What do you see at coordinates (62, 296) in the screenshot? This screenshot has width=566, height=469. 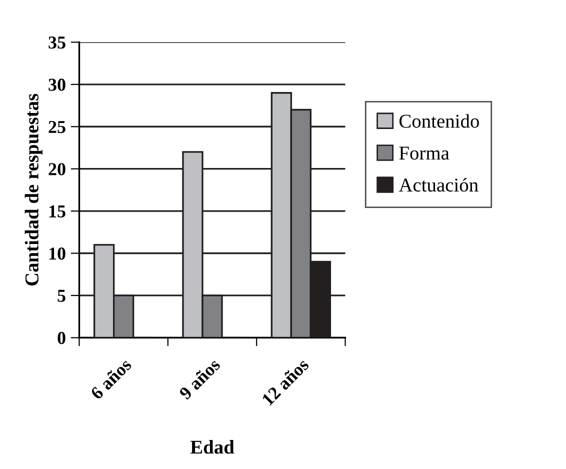 I see `y-tick-label: 5` at bounding box center [62, 296].